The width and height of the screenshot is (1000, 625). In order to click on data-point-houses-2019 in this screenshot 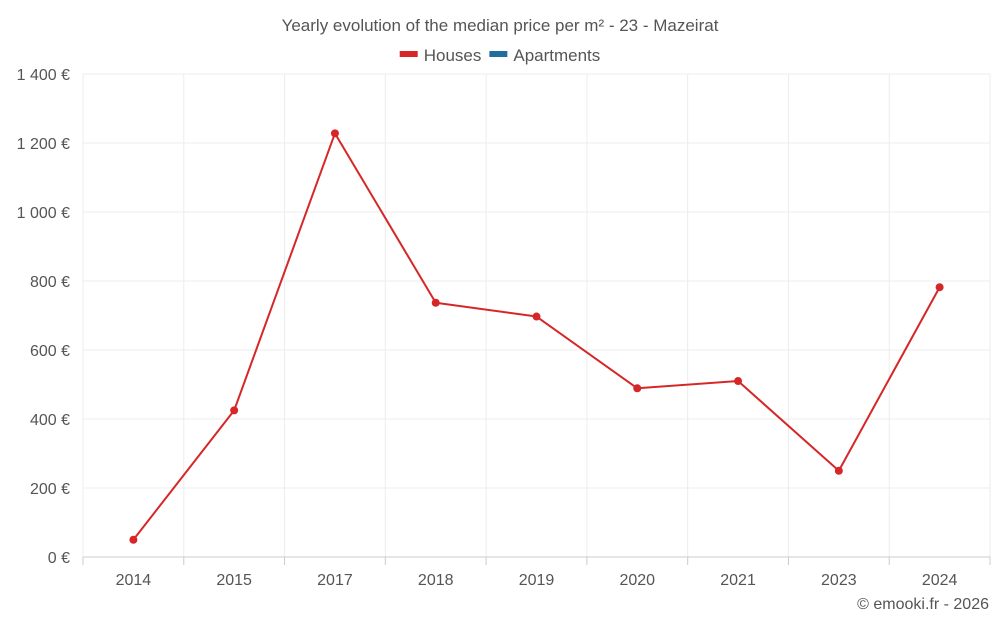, I will do `click(536, 316)`.